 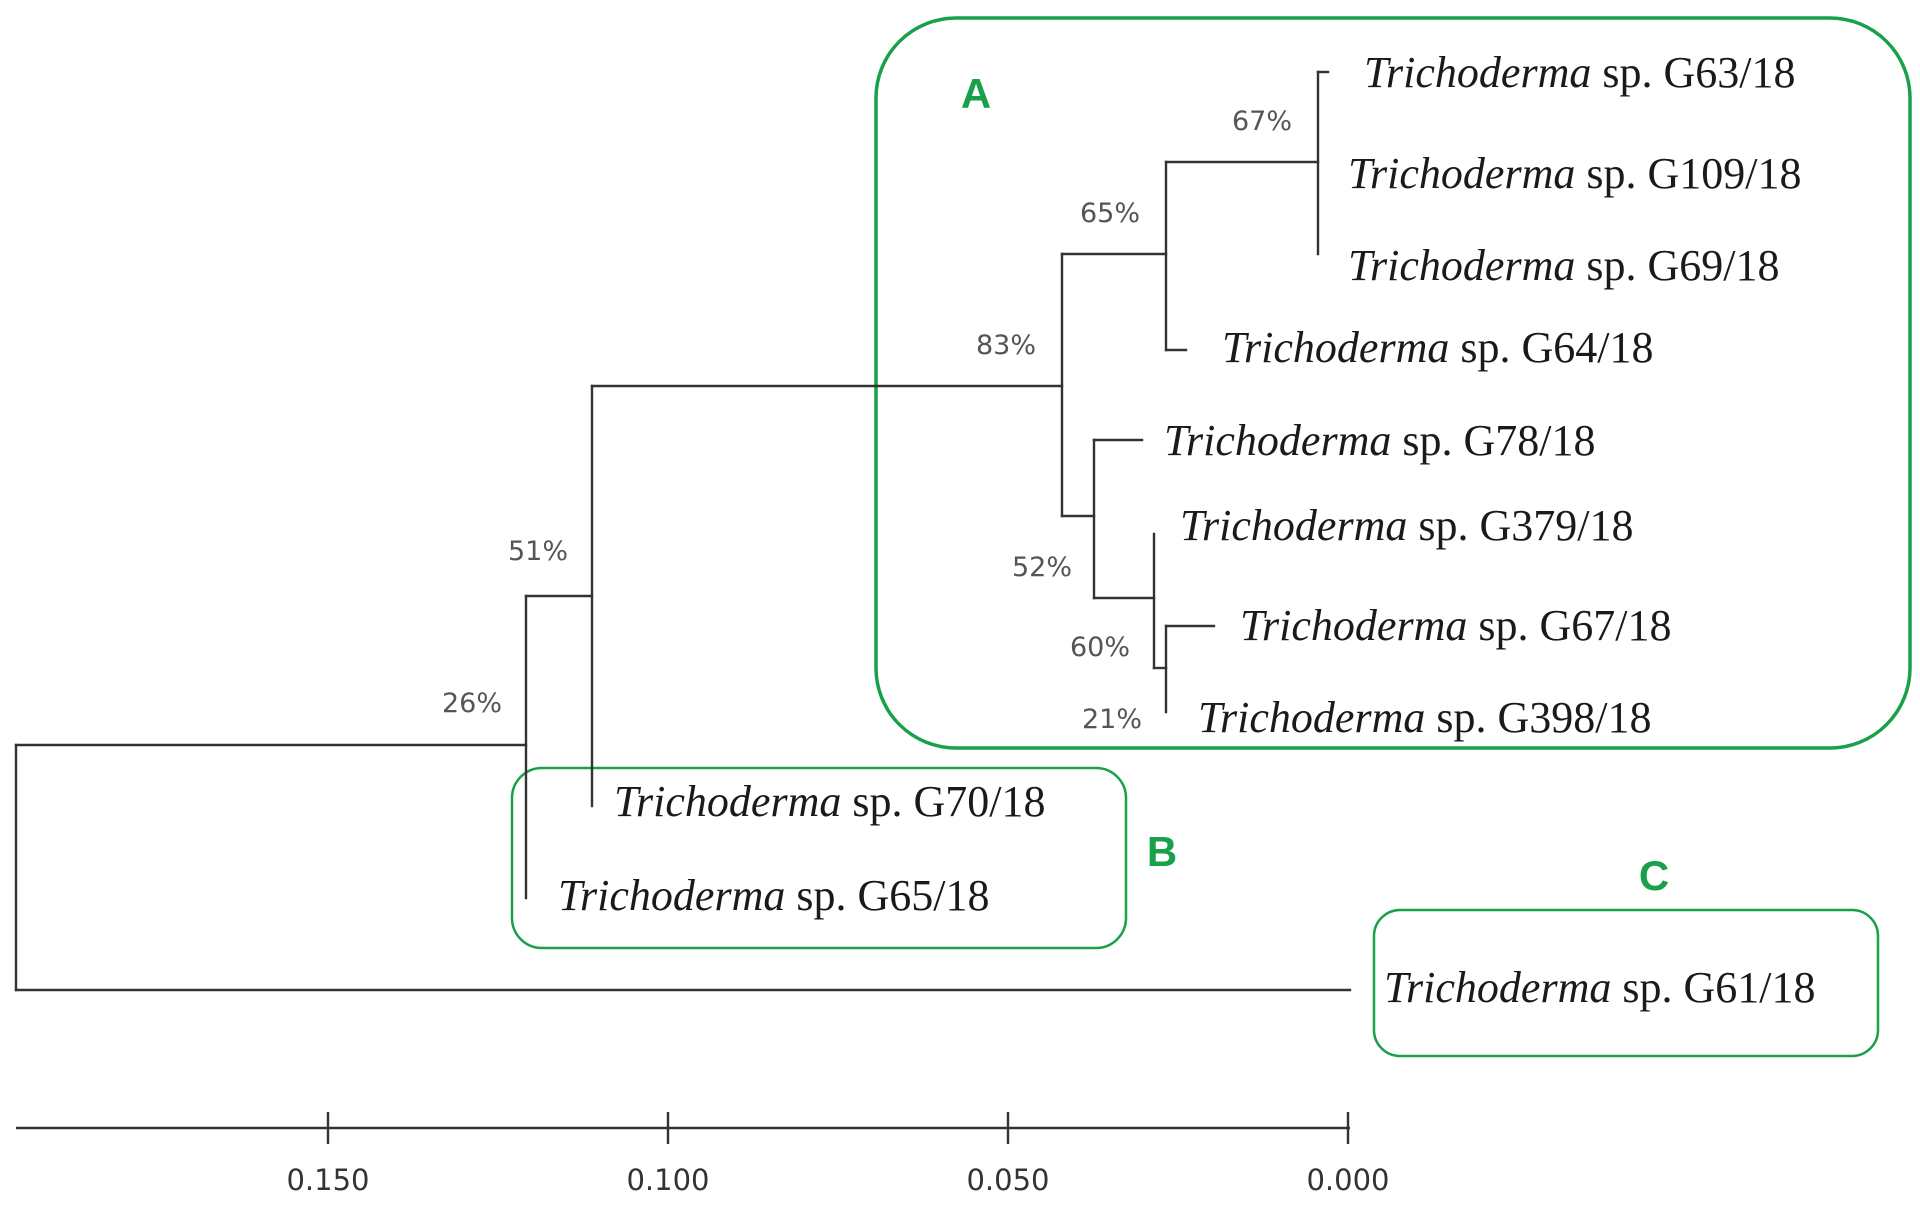 I want to click on leaf-strain: sp. G109/18, so click(x=1688, y=173).